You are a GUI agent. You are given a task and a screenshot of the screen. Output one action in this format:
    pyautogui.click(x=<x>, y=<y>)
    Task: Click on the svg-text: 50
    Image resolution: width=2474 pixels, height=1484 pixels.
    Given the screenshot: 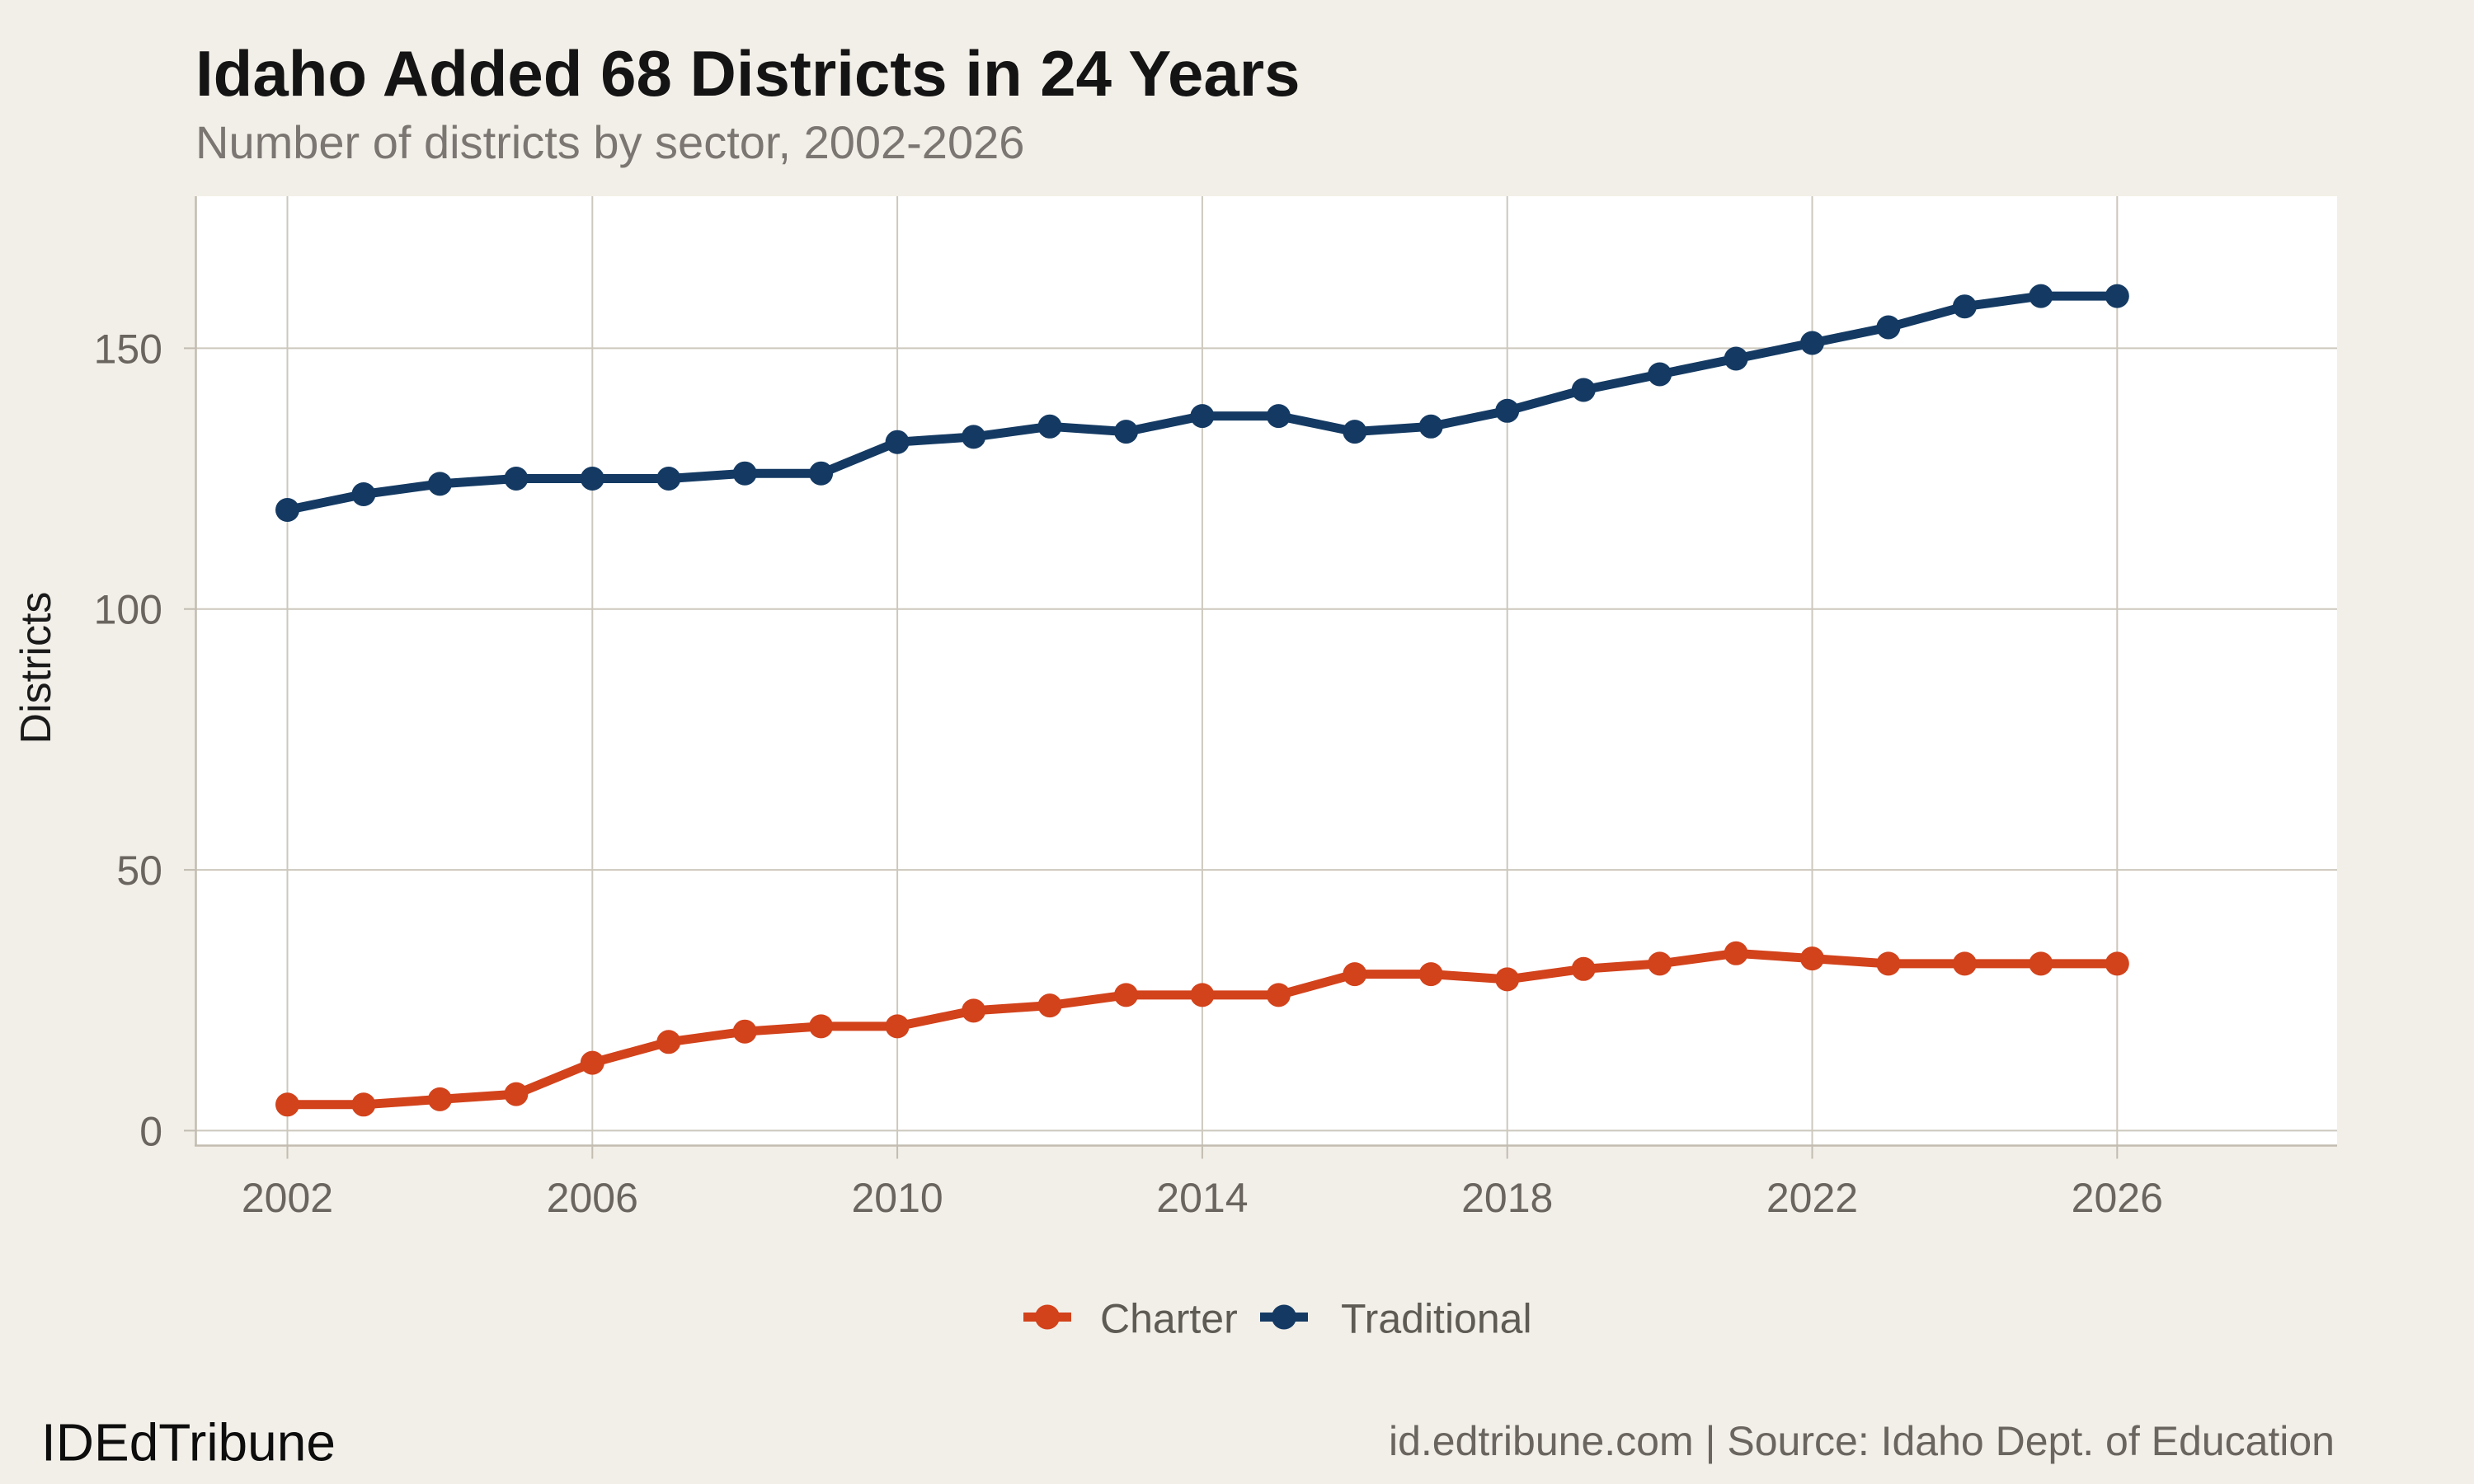 What is the action you would take?
    pyautogui.click(x=139, y=871)
    